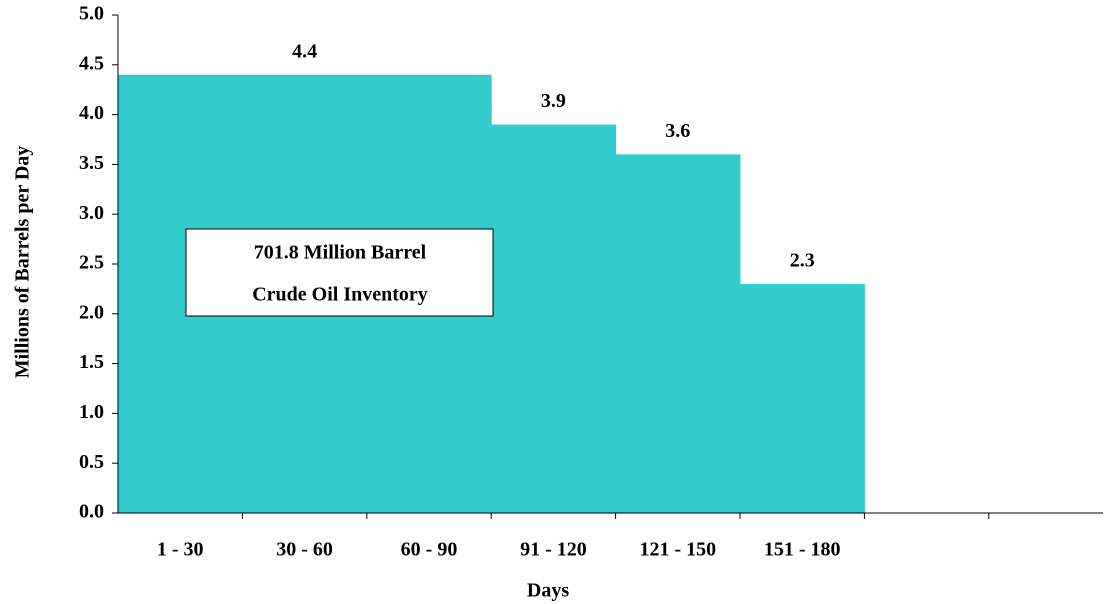 The image size is (1105, 604). I want to click on y-tick-label: 2.0, so click(91, 312).